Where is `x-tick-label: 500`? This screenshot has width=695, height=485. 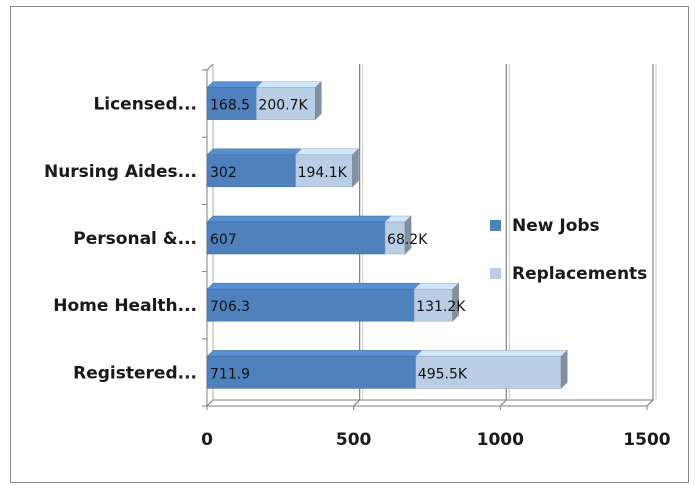
x-tick-label: 500 is located at coordinates (354, 440).